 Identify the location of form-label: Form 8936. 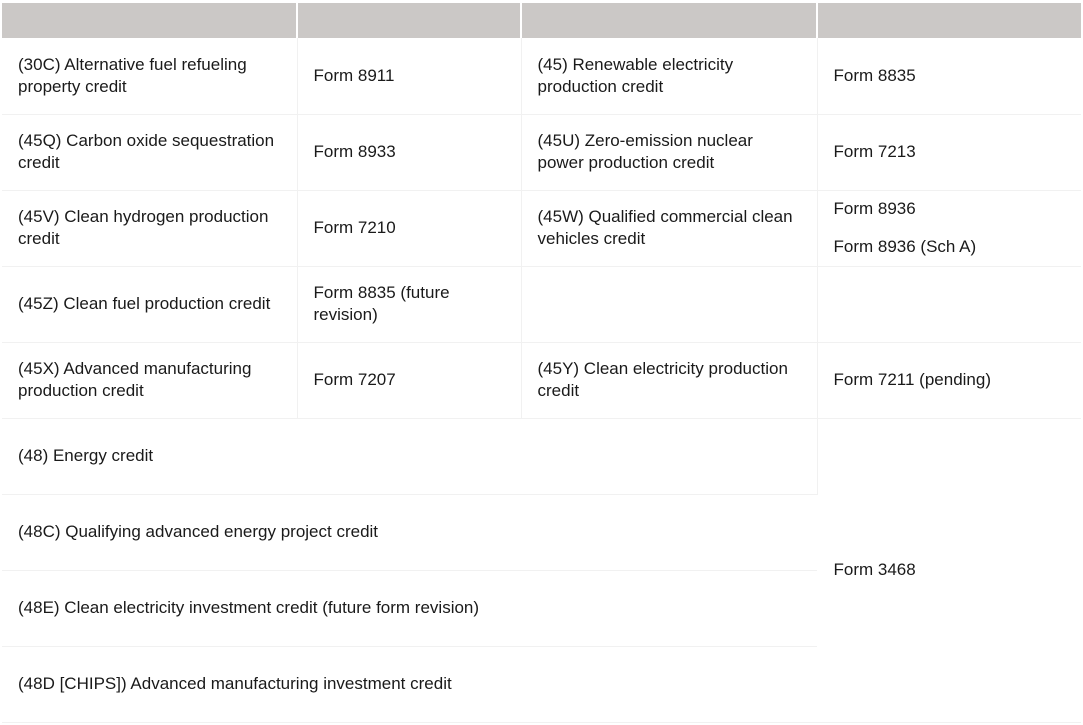
(874, 208).